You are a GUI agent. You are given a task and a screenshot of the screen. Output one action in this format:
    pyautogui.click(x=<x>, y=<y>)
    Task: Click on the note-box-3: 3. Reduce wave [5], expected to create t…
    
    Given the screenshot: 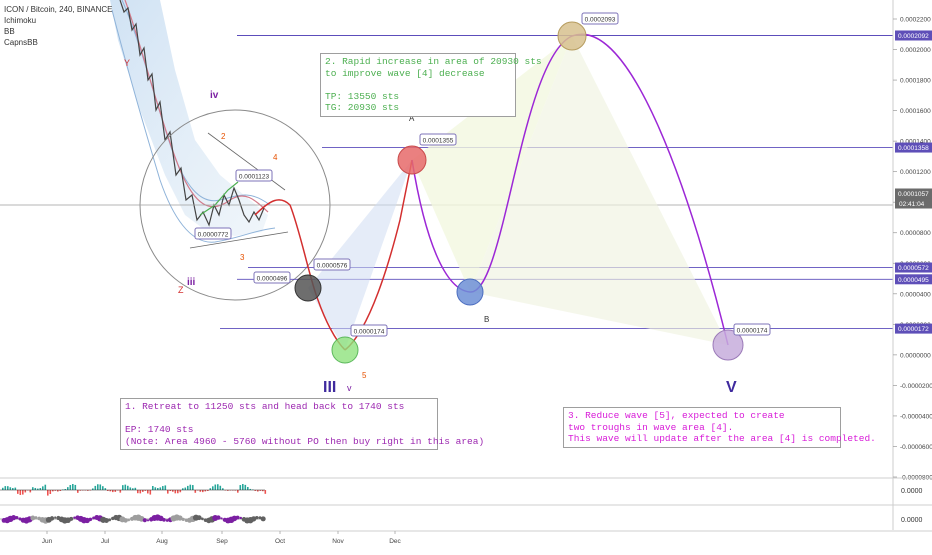 What is the action you would take?
    pyautogui.click(x=719, y=427)
    